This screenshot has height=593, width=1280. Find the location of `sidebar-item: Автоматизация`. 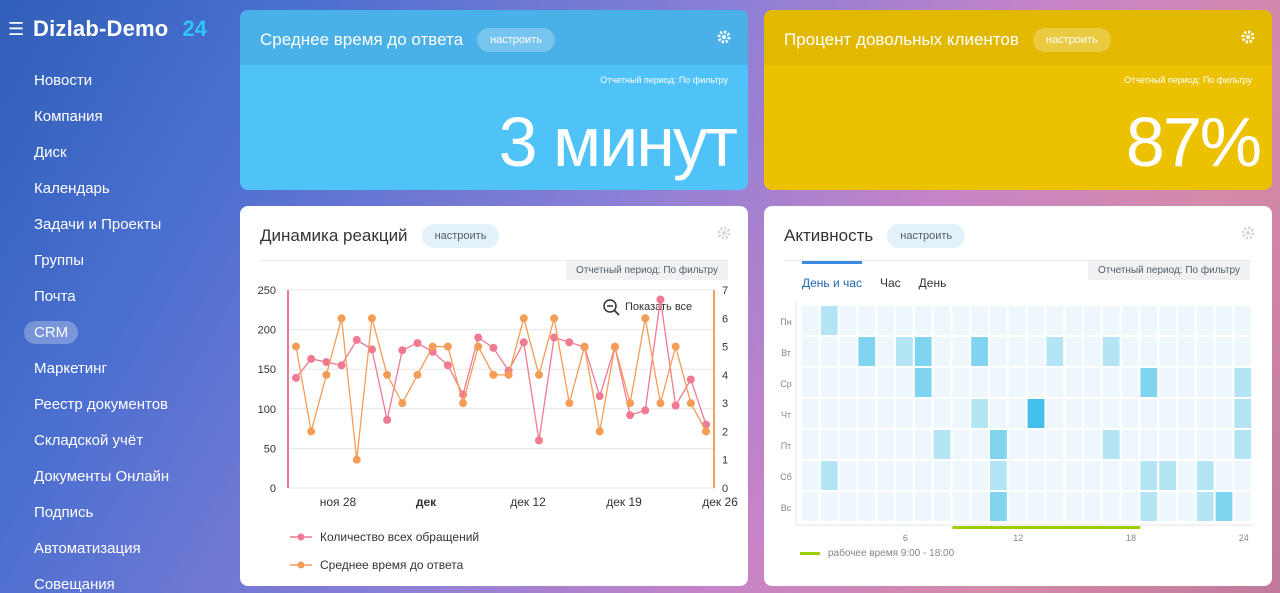

sidebar-item: Автоматизация is located at coordinates (95, 552).